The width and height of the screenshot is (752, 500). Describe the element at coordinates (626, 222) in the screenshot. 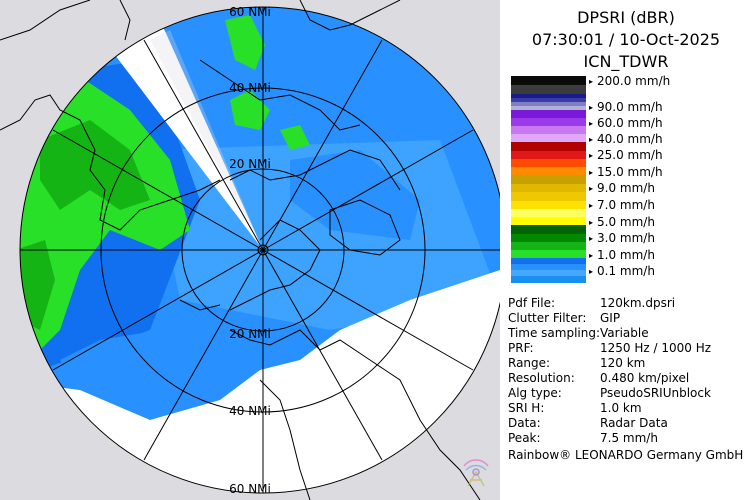

I see `legend-label-text: 5.0 mm/h` at that location.